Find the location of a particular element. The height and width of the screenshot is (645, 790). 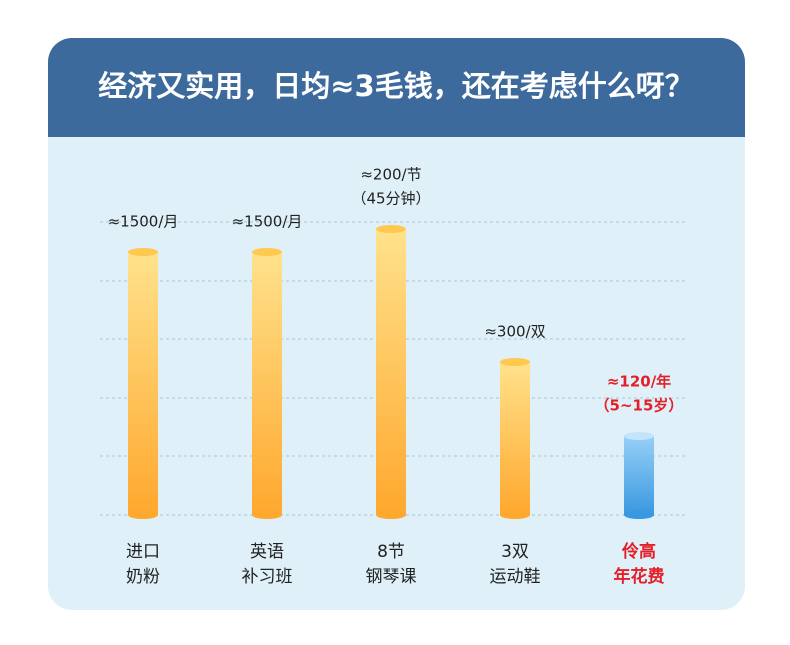

title: 经济又实用，日均≈3毛钱，还在考虑什么呀？ is located at coordinates (395, 86).